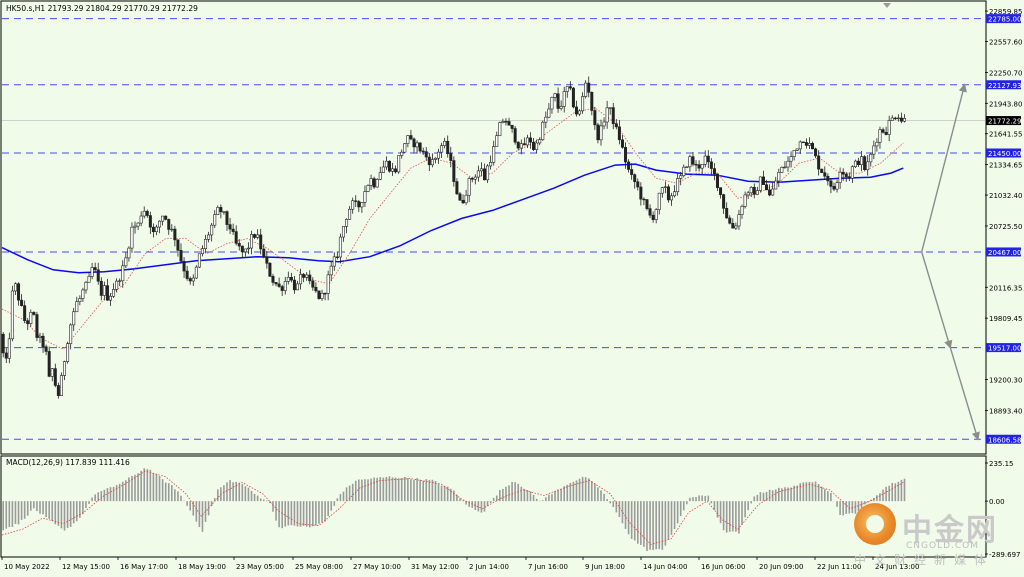 The height and width of the screenshot is (577, 1024). I want to click on x-tick-label: 12 May 15:00, so click(86, 567).